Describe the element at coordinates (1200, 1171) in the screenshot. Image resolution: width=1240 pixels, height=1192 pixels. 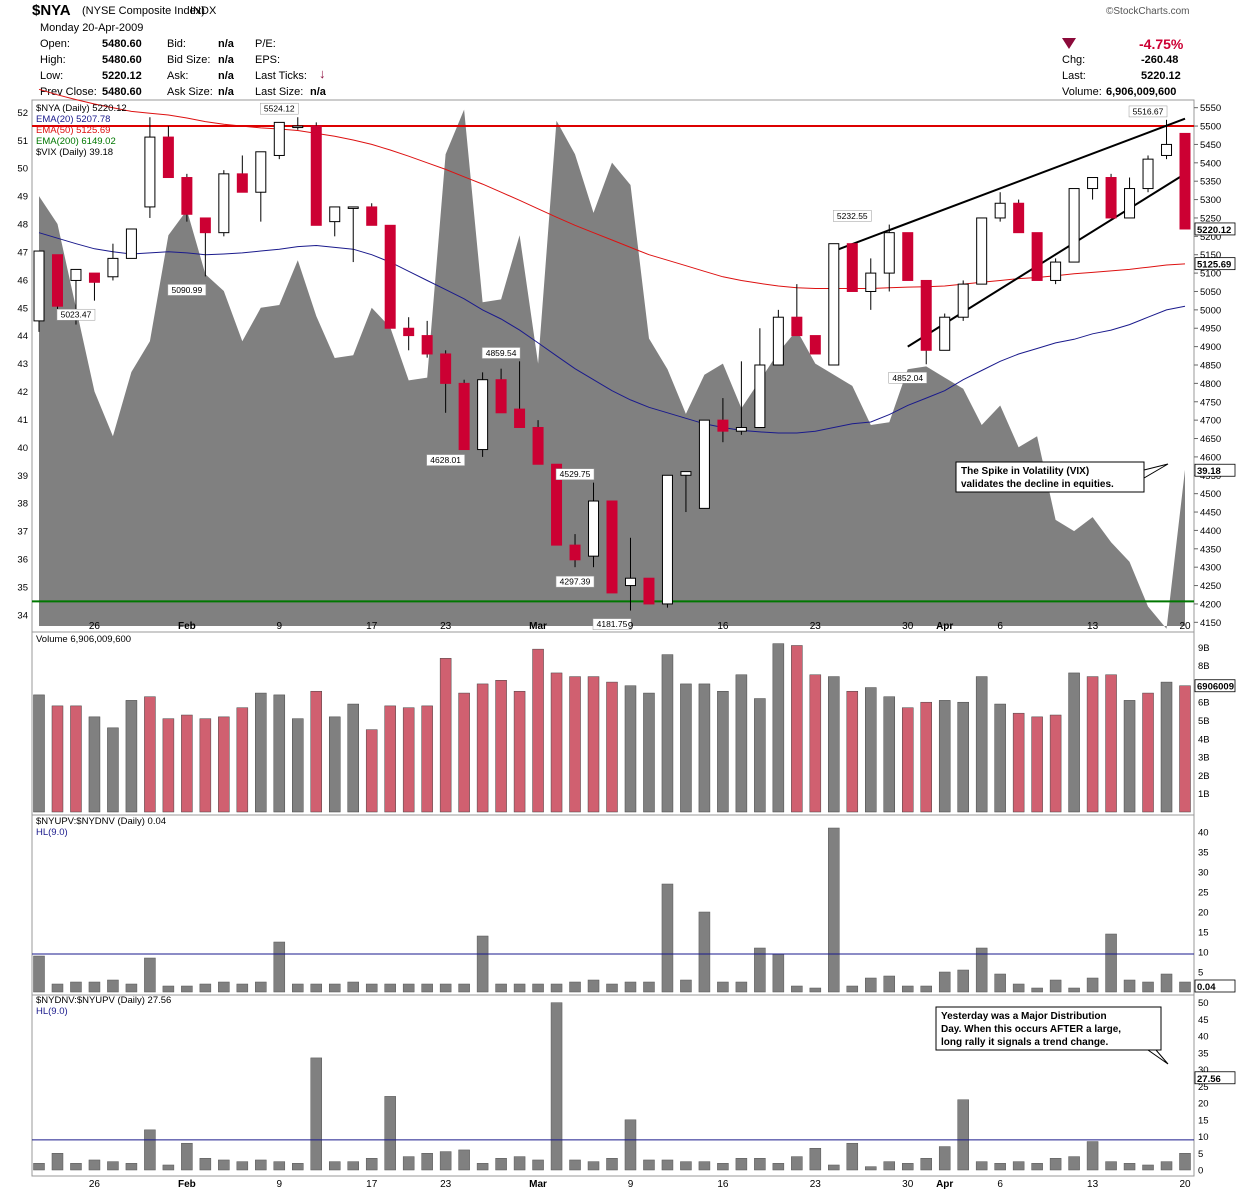
I see `downup-tick-label: 0` at that location.